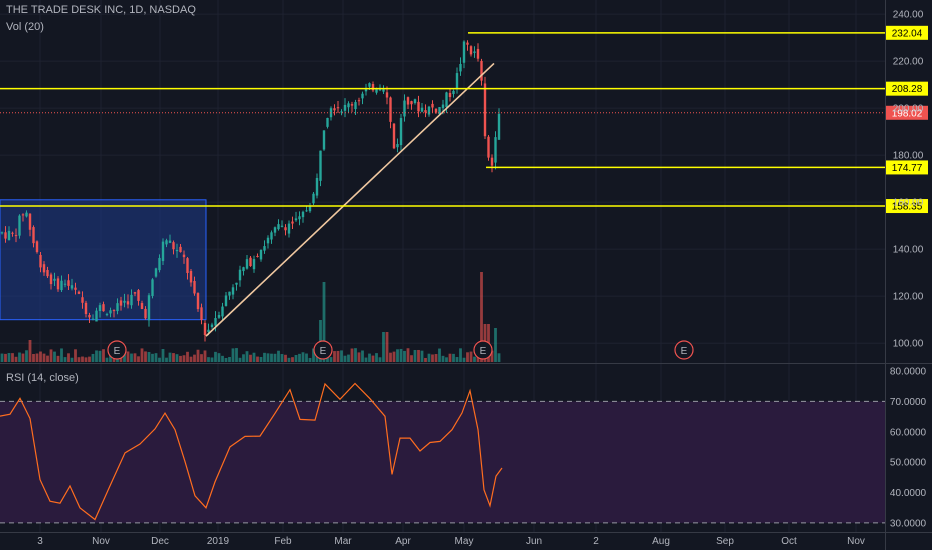 Image resolution: width=932 pixels, height=550 pixels. I want to click on time-tick-label: Aug, so click(661, 541).